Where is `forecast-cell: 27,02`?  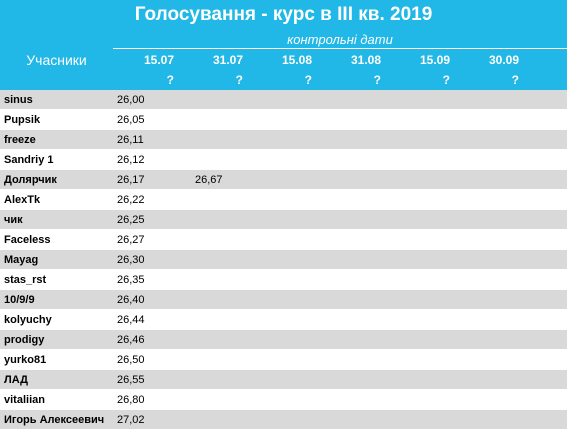 forecast-cell: 27,02 is located at coordinates (131, 420).